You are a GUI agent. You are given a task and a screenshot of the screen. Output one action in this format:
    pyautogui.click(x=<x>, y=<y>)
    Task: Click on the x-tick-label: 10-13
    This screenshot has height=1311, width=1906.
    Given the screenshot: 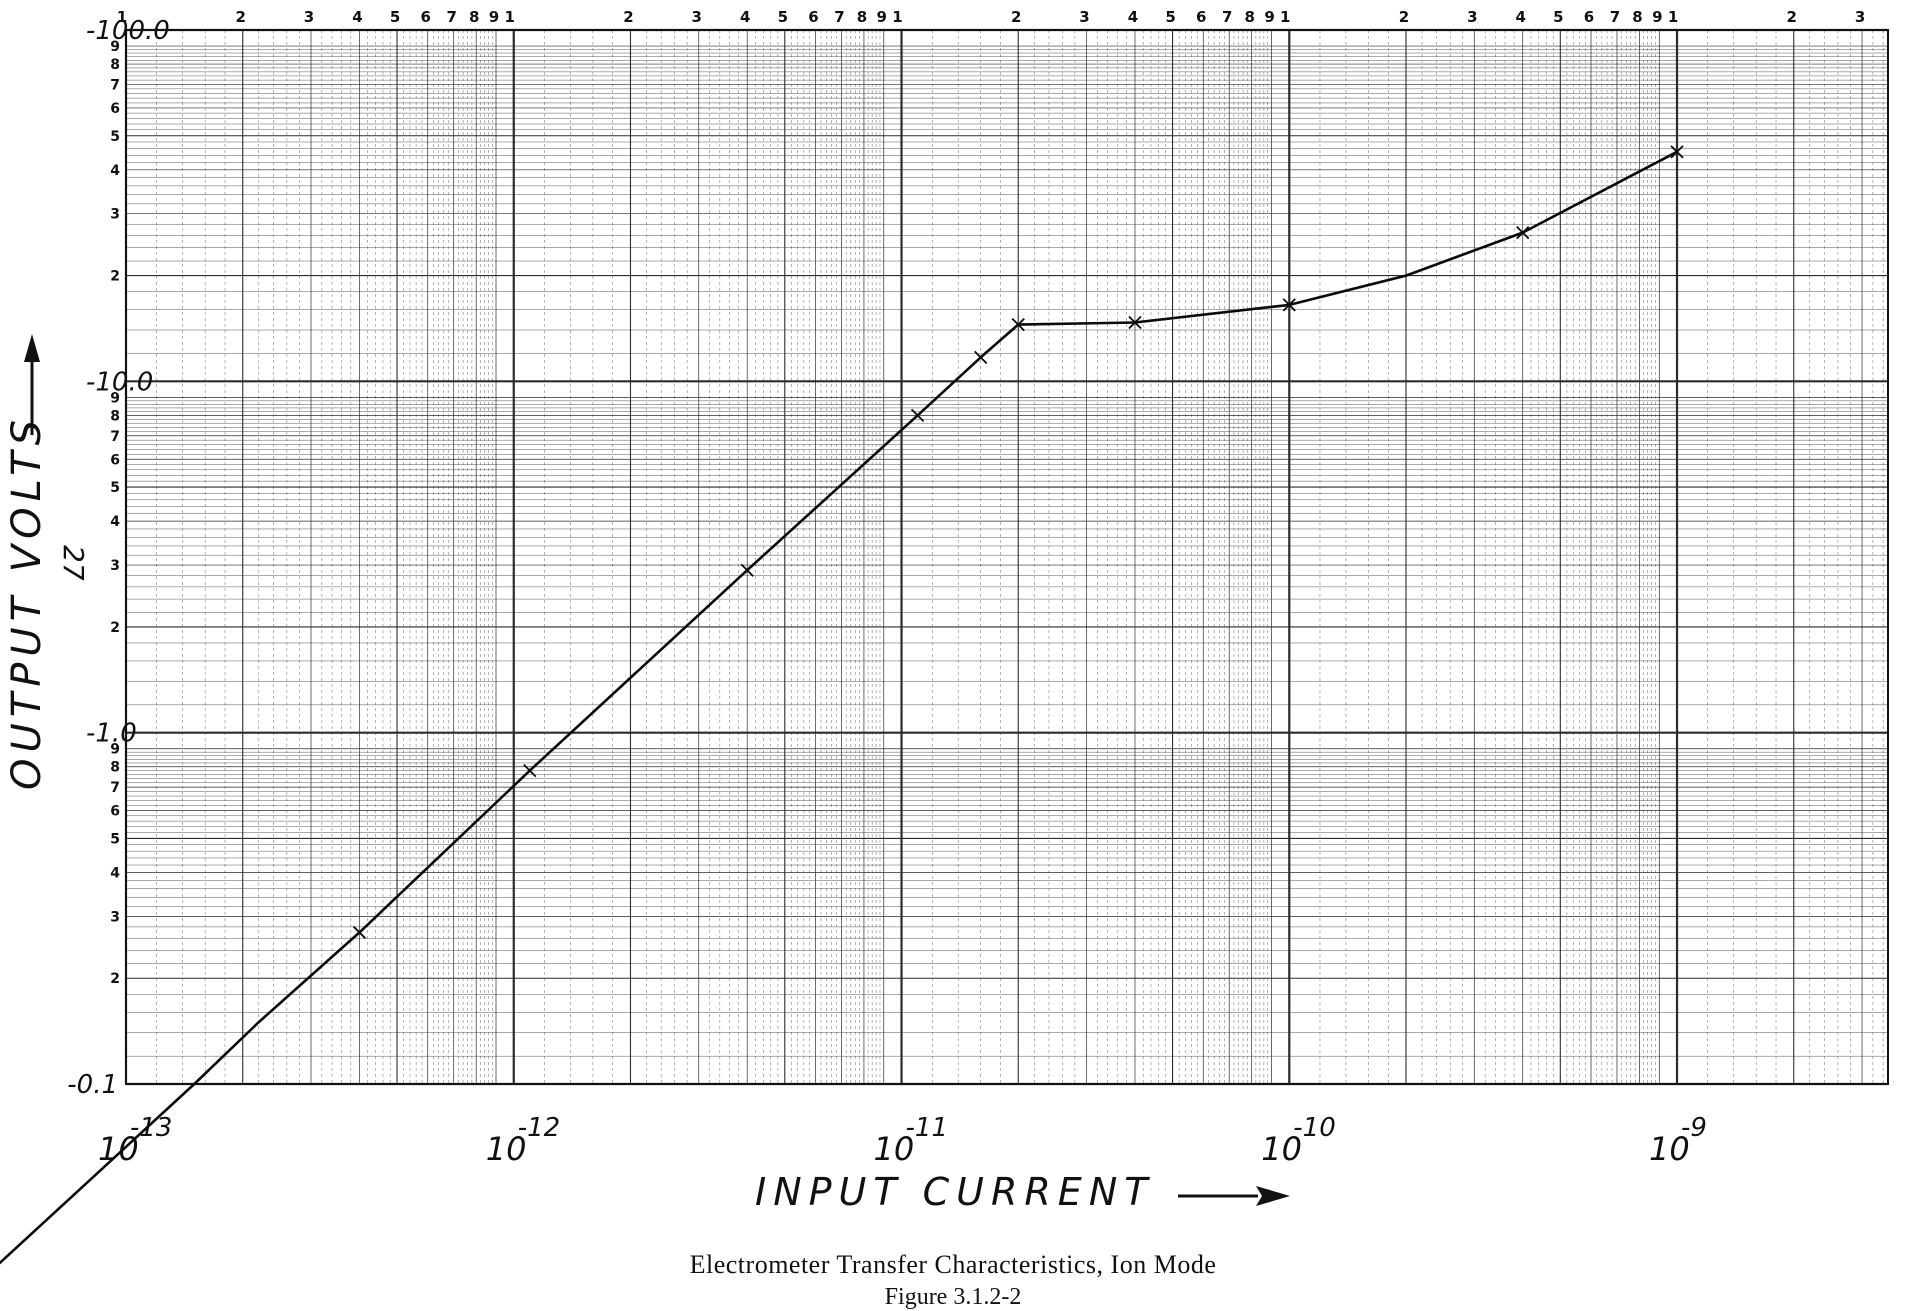 What is the action you would take?
    pyautogui.click(x=135, y=1140)
    